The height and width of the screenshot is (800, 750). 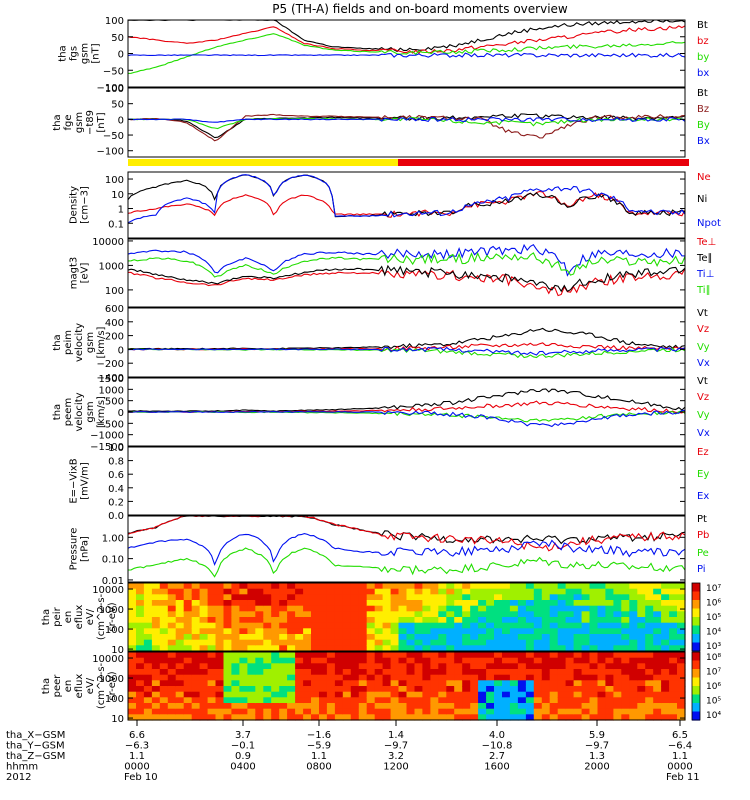 I want to click on axis-row-value: −1.6, so click(x=319, y=735).